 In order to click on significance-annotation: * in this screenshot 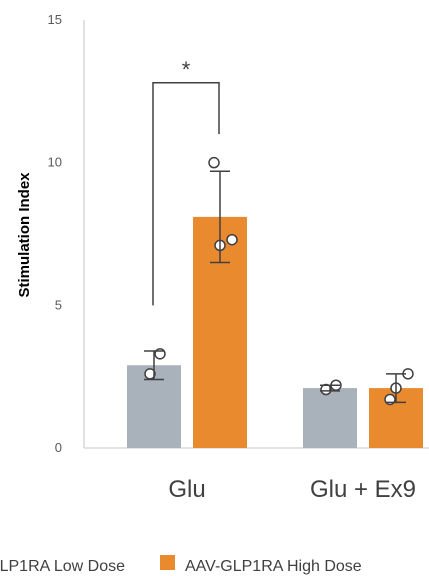, I will do `click(186, 181)`.